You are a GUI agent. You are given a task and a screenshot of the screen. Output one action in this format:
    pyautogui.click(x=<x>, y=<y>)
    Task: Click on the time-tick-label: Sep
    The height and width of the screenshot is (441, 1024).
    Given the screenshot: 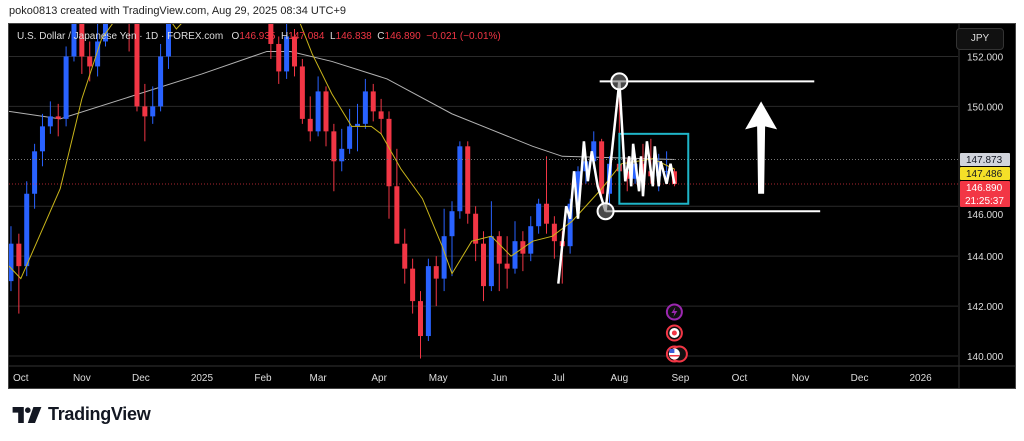 What is the action you would take?
    pyautogui.click(x=680, y=378)
    